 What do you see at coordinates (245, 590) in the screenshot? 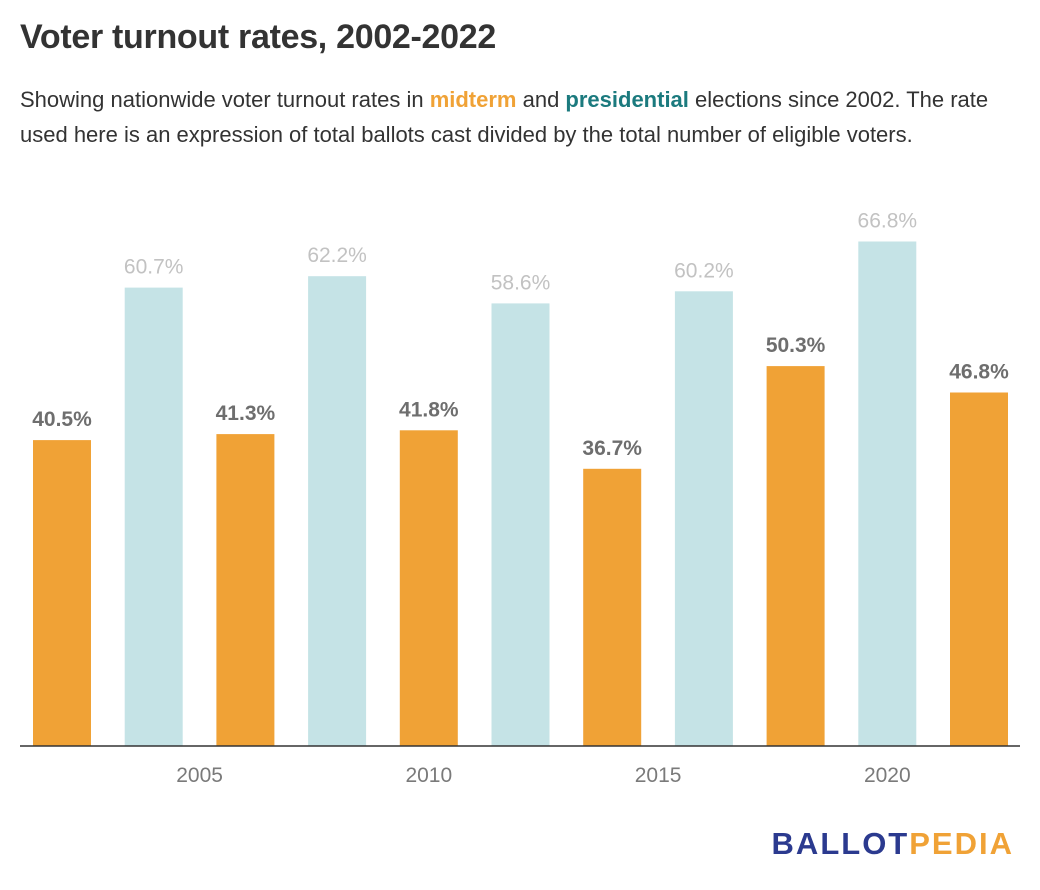
I see `bar-2006-midterm` at bounding box center [245, 590].